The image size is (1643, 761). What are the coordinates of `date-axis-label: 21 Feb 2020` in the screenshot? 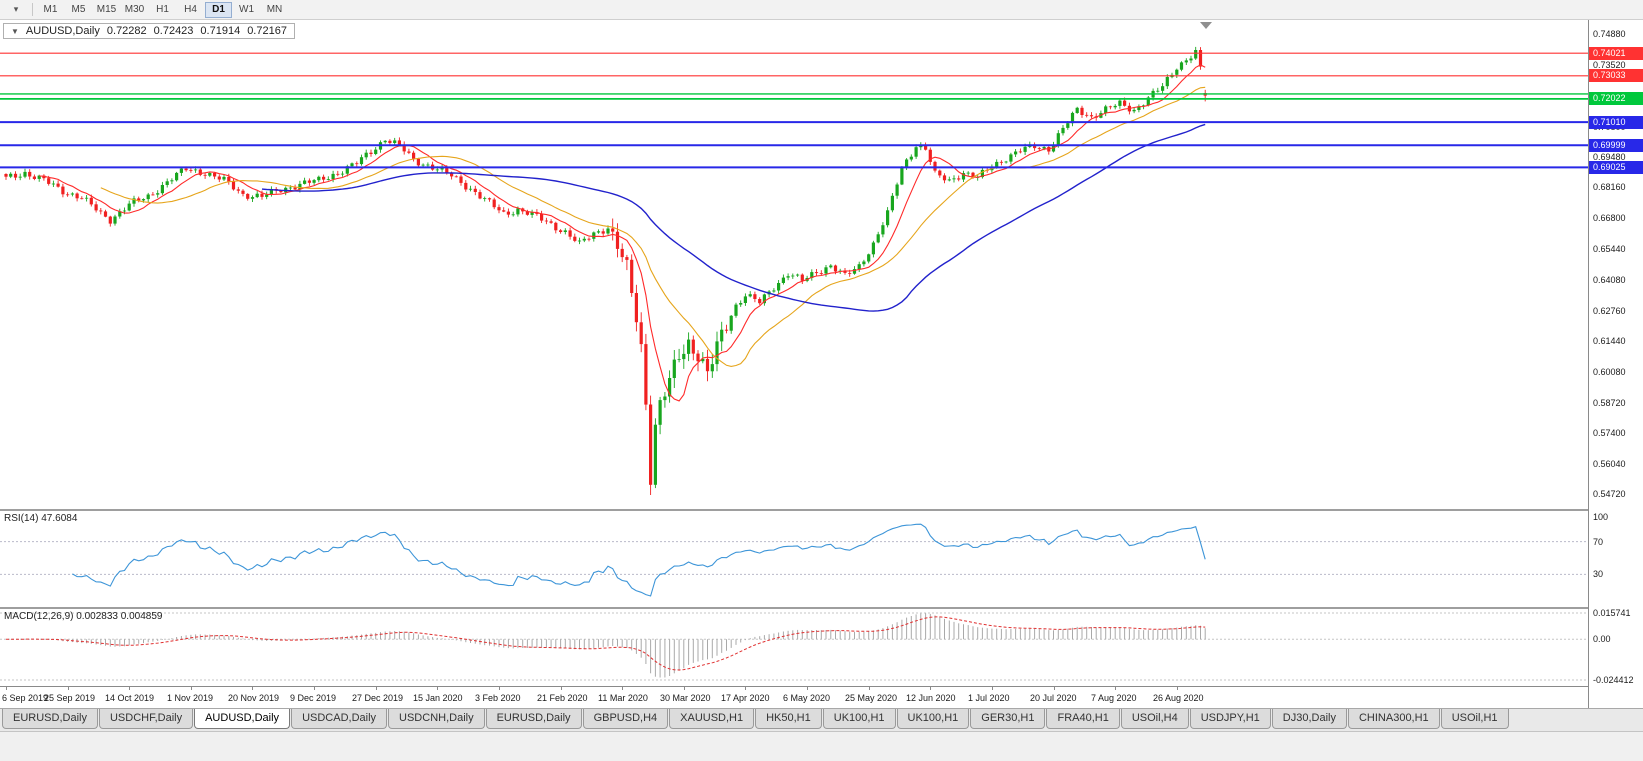 It's located at (562, 698).